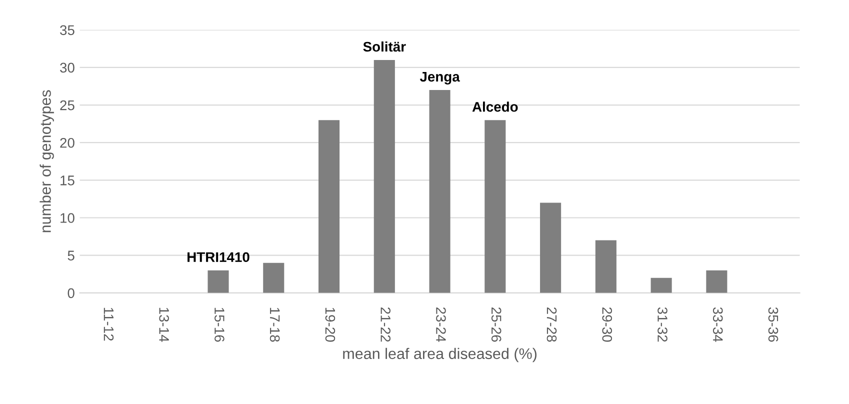 The height and width of the screenshot is (404, 849). Describe the element at coordinates (496, 324) in the screenshot. I see `x-tick-label: 25-26` at that location.